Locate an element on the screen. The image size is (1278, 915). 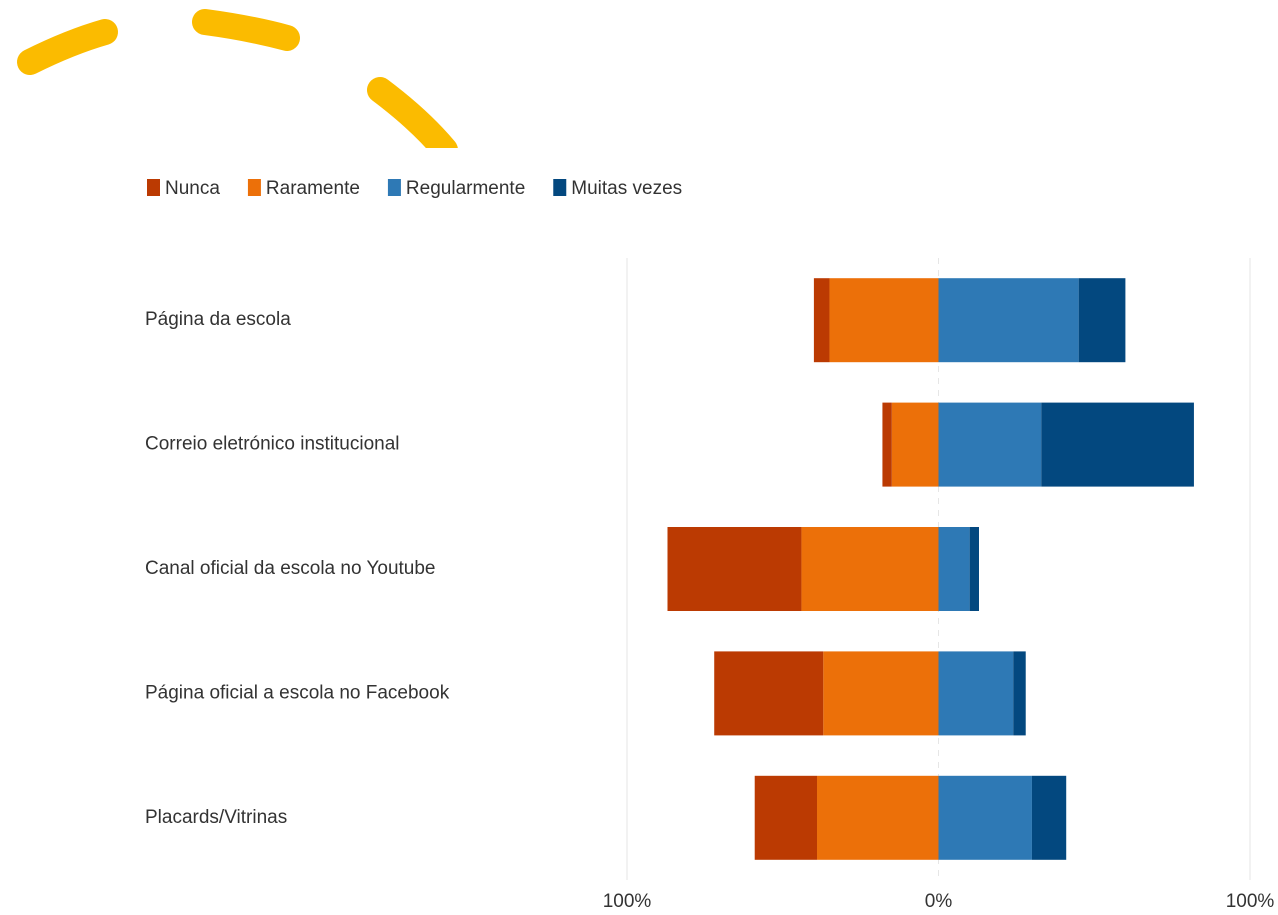
category-label: Placards/Vitrinas is located at coordinates (216, 817).